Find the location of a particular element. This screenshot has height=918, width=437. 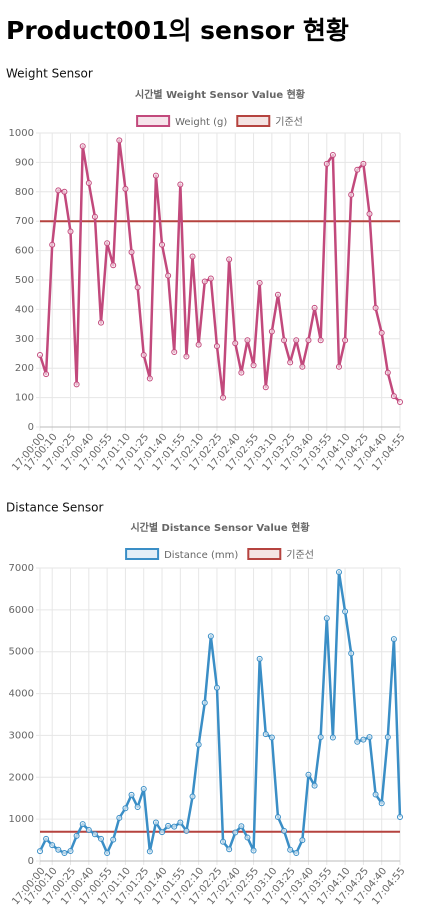

y-tick-label: 300 is located at coordinates (24, 339).